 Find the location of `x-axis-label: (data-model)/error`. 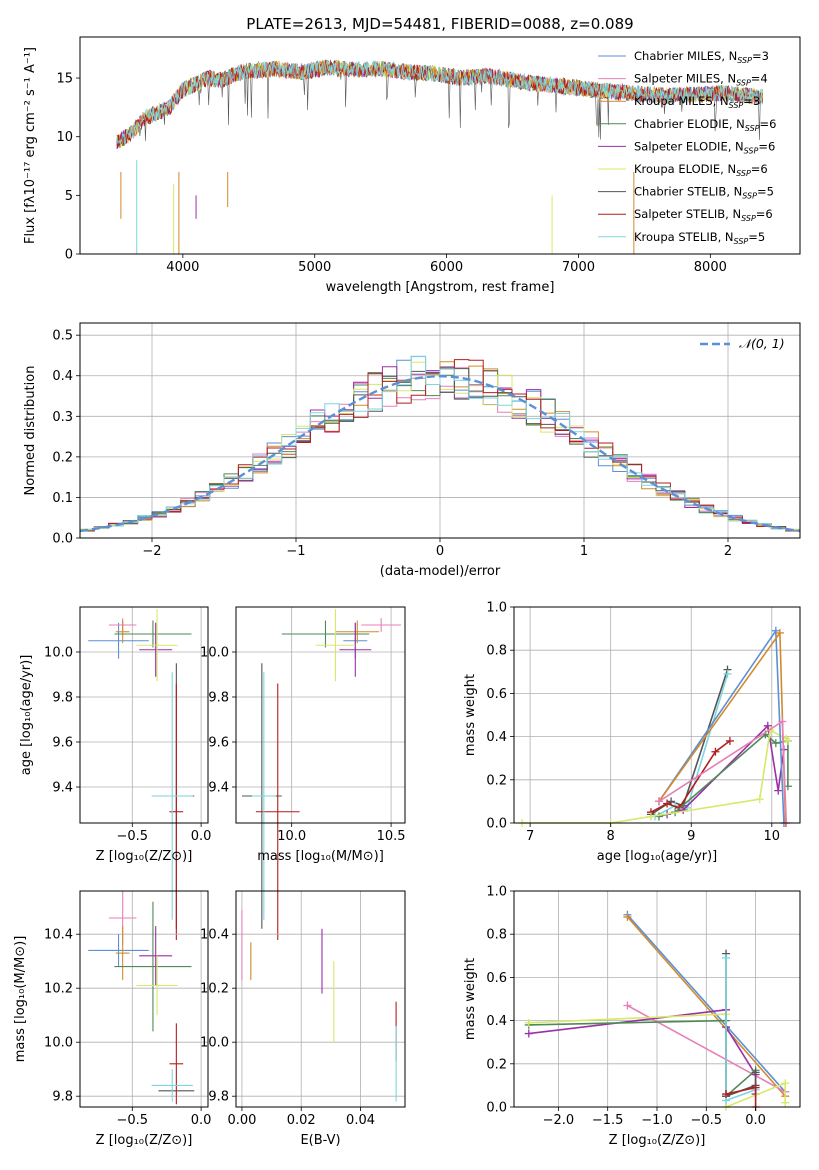

x-axis-label: (data-model)/error is located at coordinates (440, 571).